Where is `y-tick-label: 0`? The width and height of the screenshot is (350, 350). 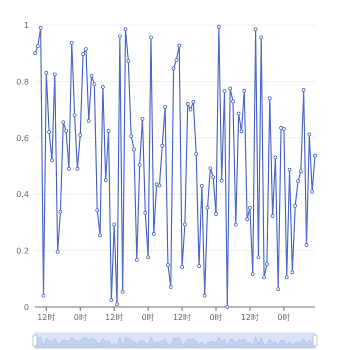
y-tick-label: 0 is located at coordinates (26, 307).